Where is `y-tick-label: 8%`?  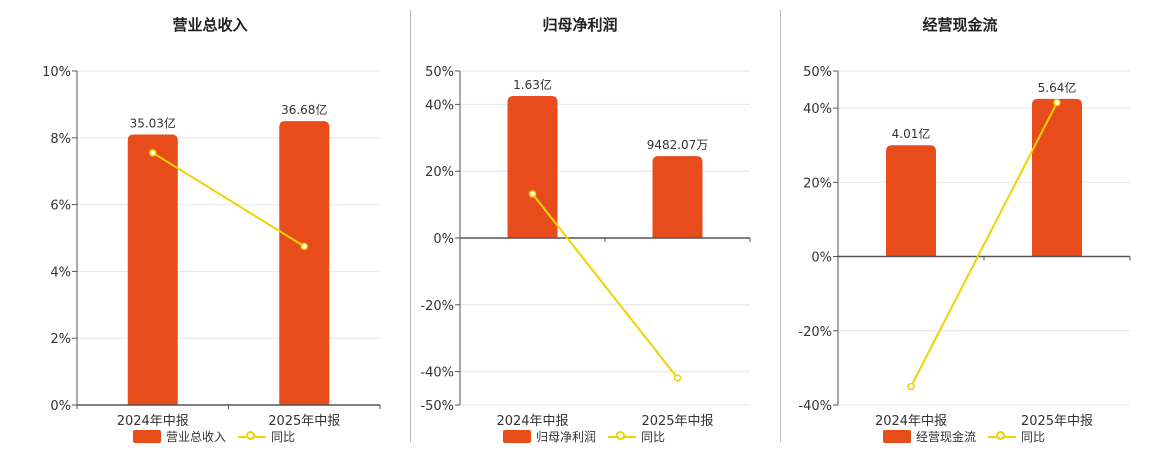
y-tick-label: 8% is located at coordinates (60, 139).